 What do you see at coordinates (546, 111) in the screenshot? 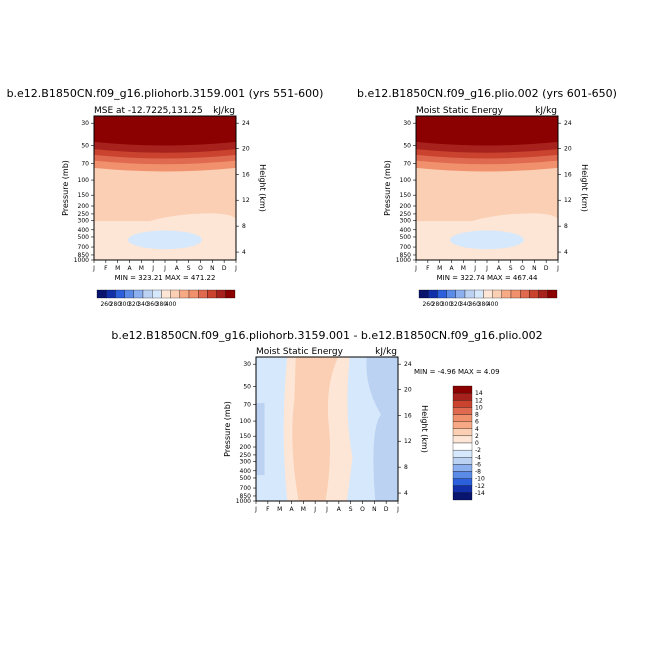
I see `panel2-right-label: kJ/kg` at bounding box center [546, 111].